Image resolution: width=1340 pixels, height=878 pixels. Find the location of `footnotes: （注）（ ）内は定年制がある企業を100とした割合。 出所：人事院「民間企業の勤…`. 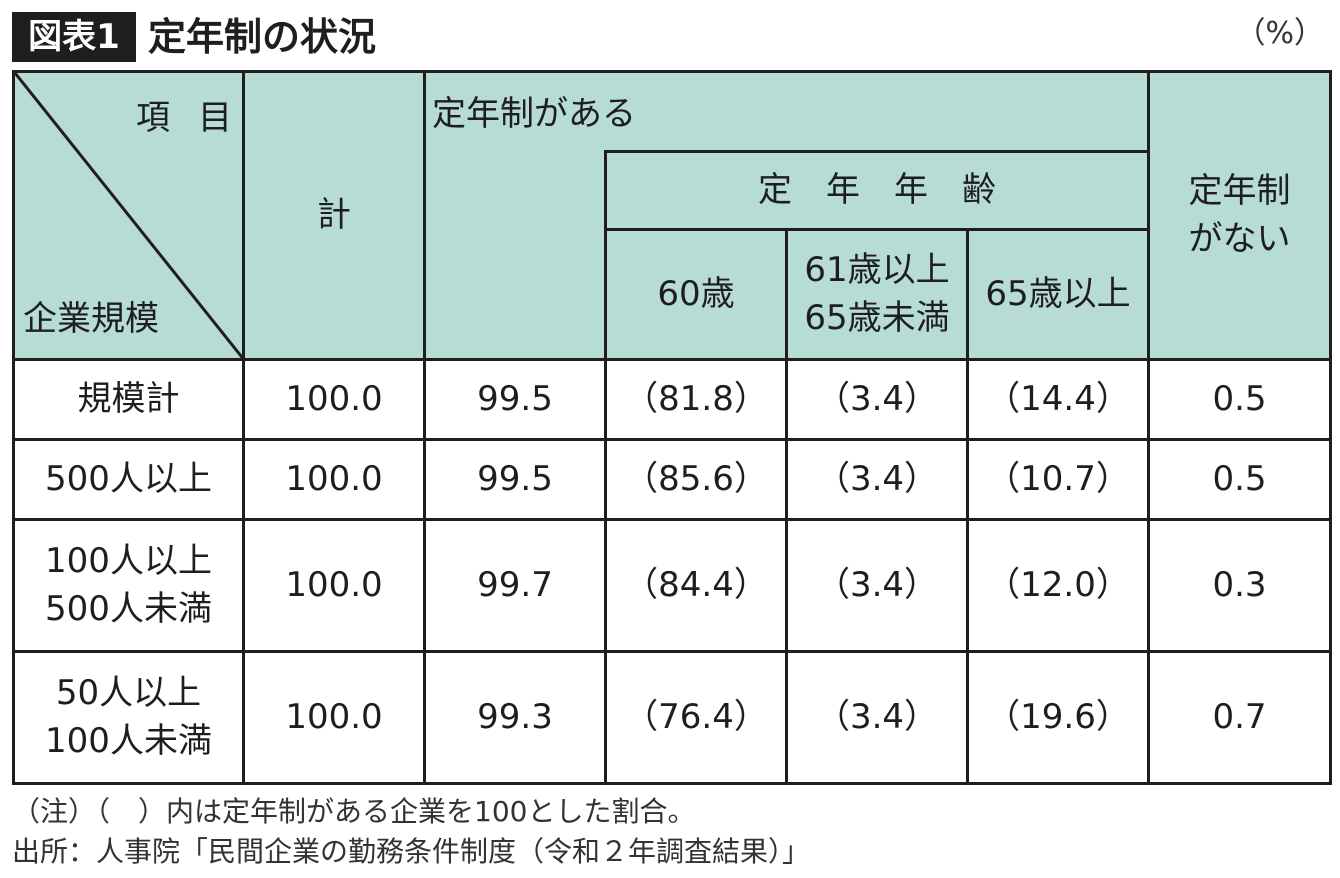

footnotes: （注）（ ）内は定年制がある企業を100とした割合。 出所：人事院「民間企業の勤… is located at coordinates (411, 832).